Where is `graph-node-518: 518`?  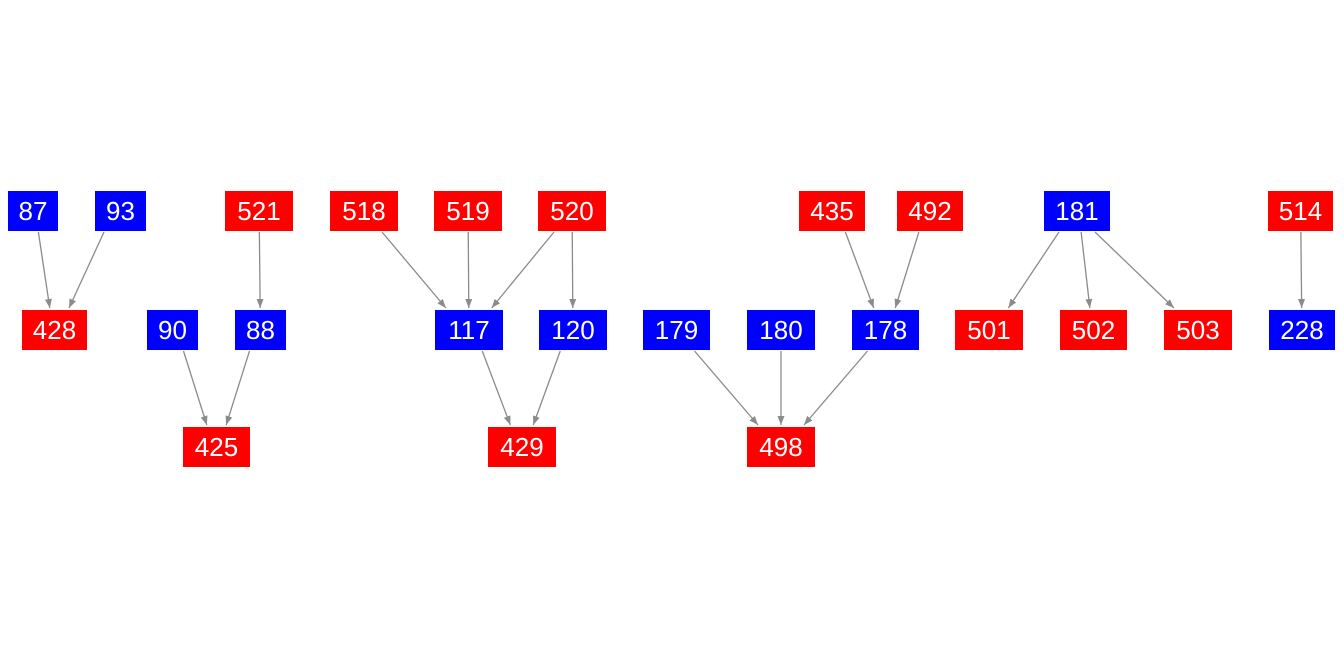 graph-node-518: 518 is located at coordinates (364, 211).